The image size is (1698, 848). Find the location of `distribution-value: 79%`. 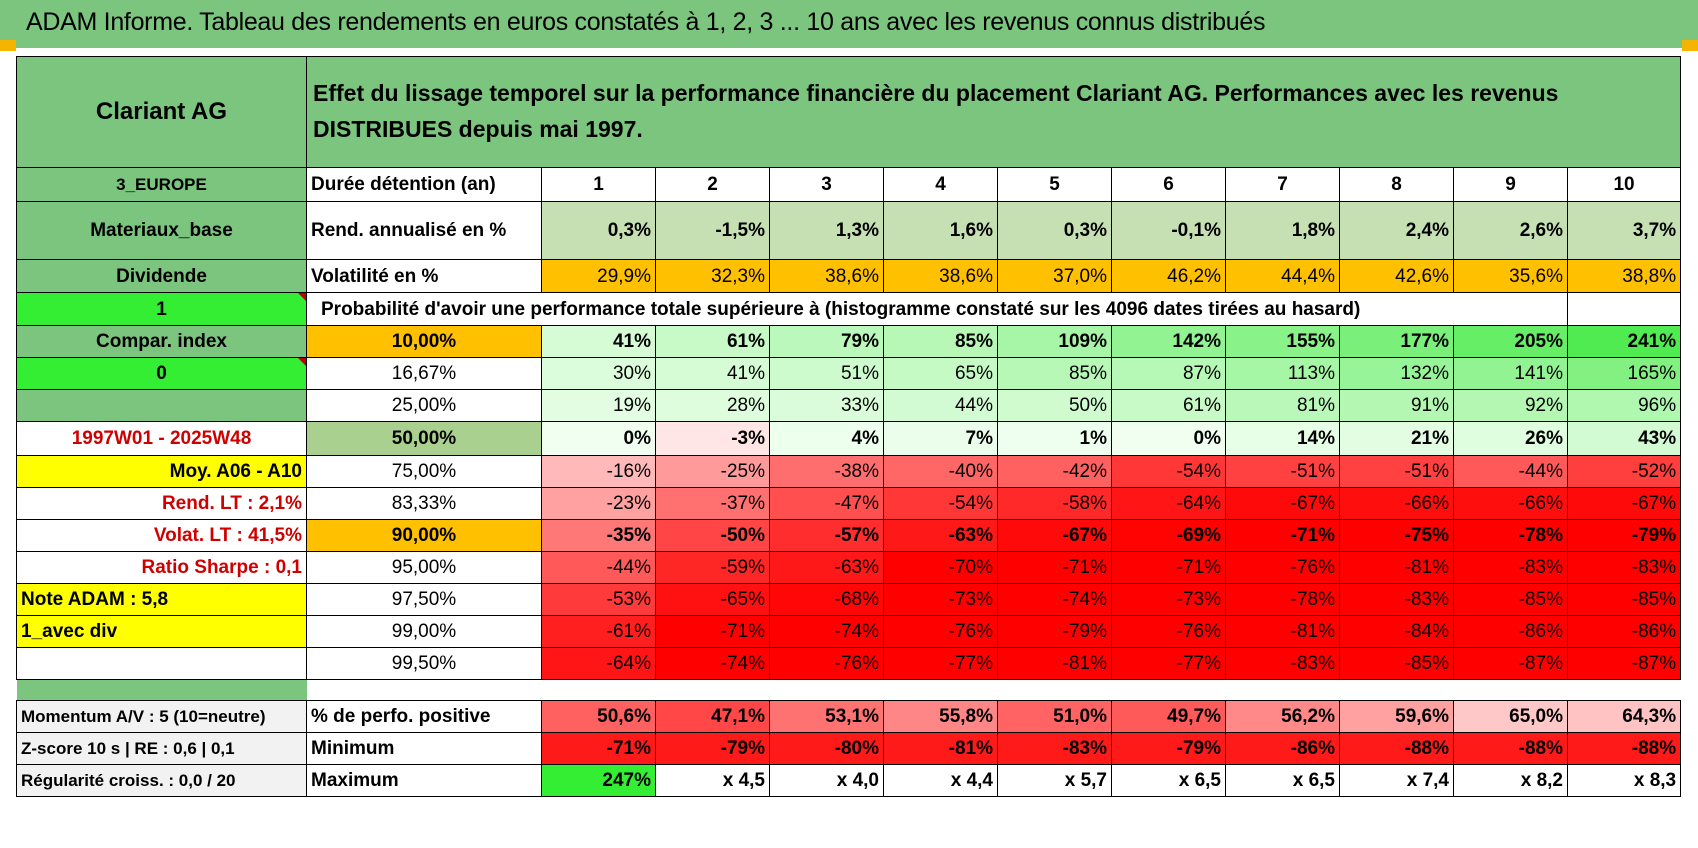

distribution-value: 79% is located at coordinates (826, 341).